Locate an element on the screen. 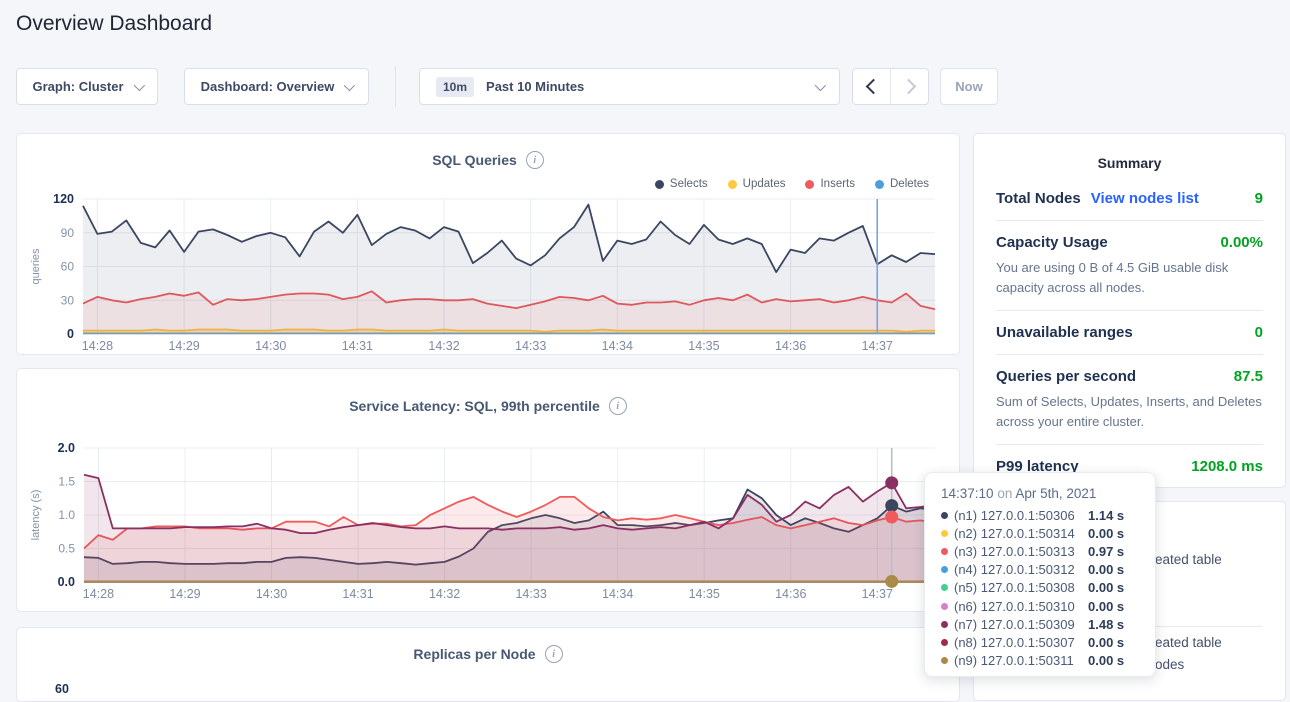  tooltip-row: (n6) 127.0.0.1:50310 0.00 s is located at coordinates (1040, 606).